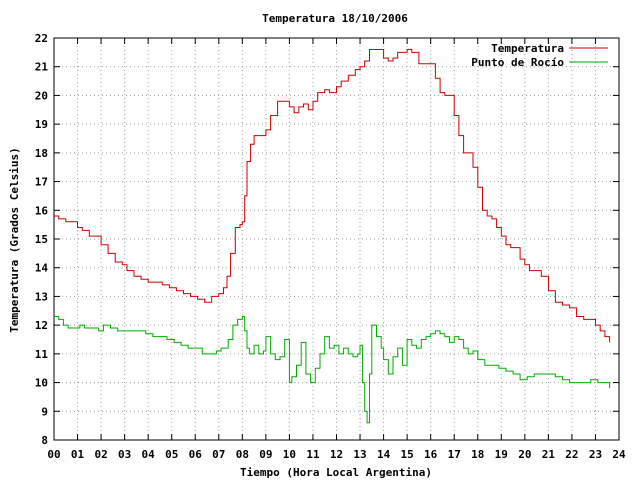 This screenshot has width=640, height=480. What do you see at coordinates (501, 454) in the screenshot?
I see `x-tick-label: 19` at bounding box center [501, 454].